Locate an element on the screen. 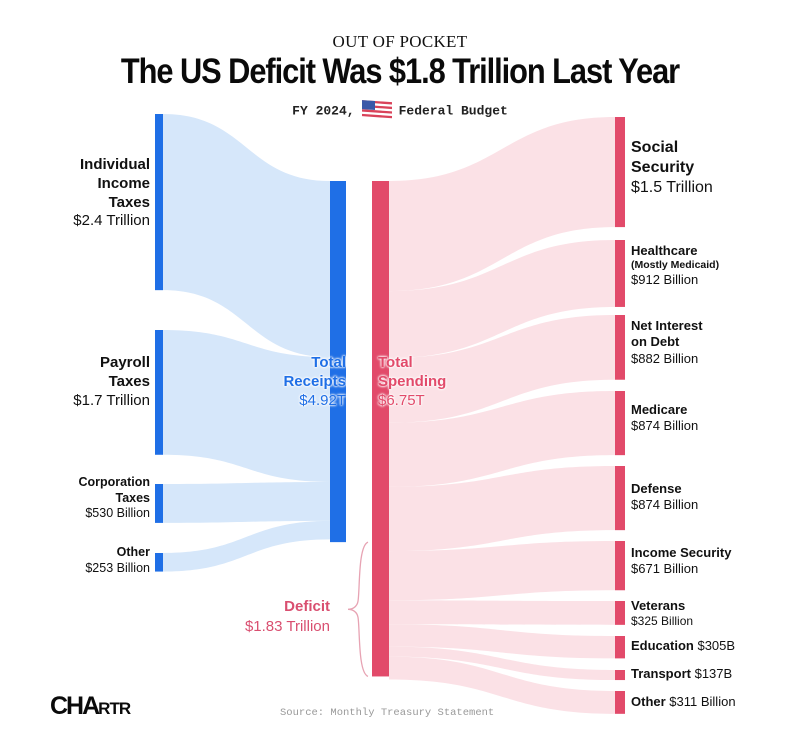  category-name: on Debt is located at coordinates (655, 342).